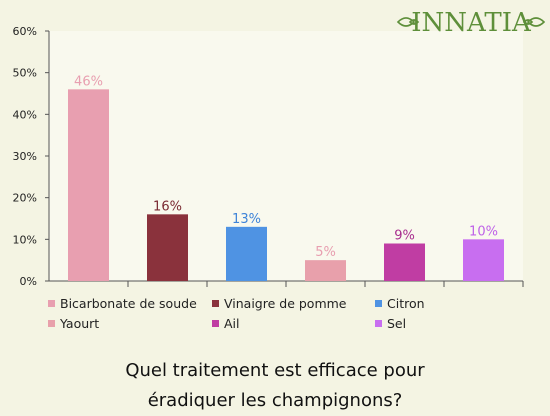 This screenshot has width=550, height=416. I want to click on innatia-logo: INNATIA, so click(471, 23).